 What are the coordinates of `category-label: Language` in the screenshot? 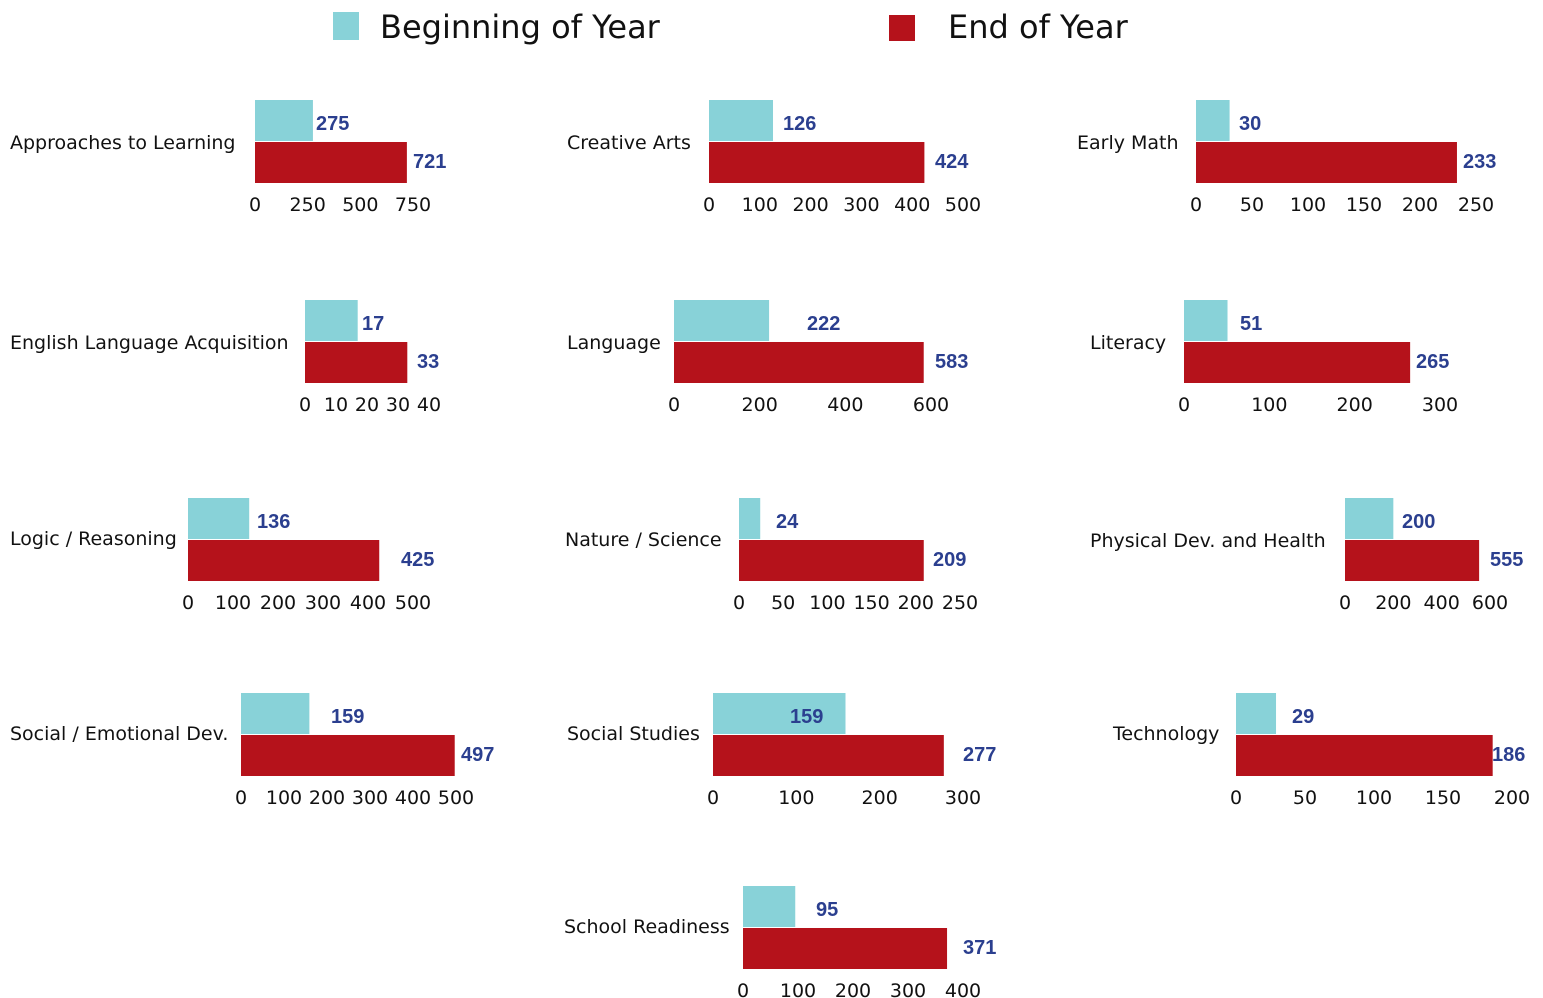 It's located at (614, 343).